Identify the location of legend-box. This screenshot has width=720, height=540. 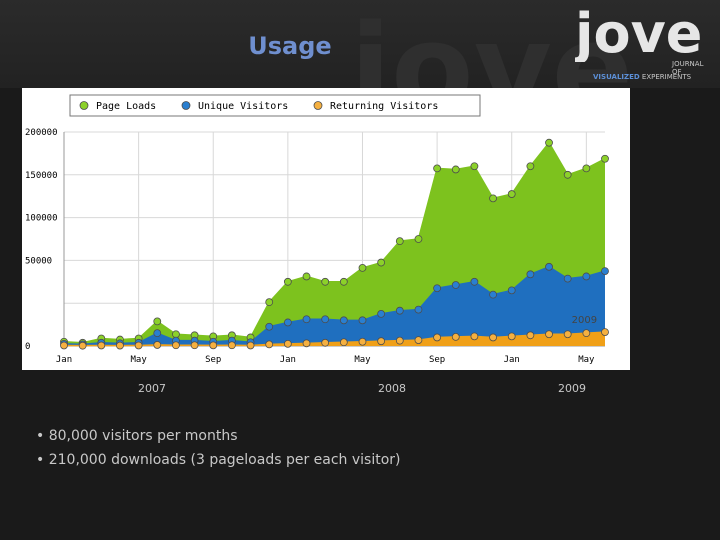
(275, 105).